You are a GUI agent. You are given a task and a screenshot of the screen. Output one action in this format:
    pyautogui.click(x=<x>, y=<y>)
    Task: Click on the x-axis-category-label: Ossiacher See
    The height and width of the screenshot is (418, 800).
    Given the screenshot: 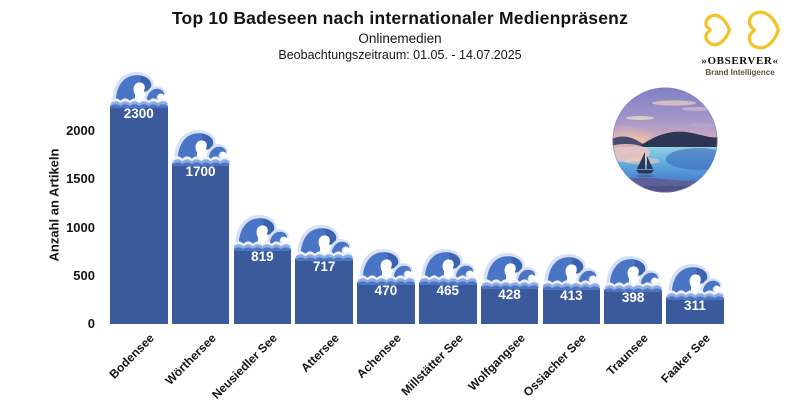 What is the action you would take?
    pyautogui.click(x=555, y=365)
    